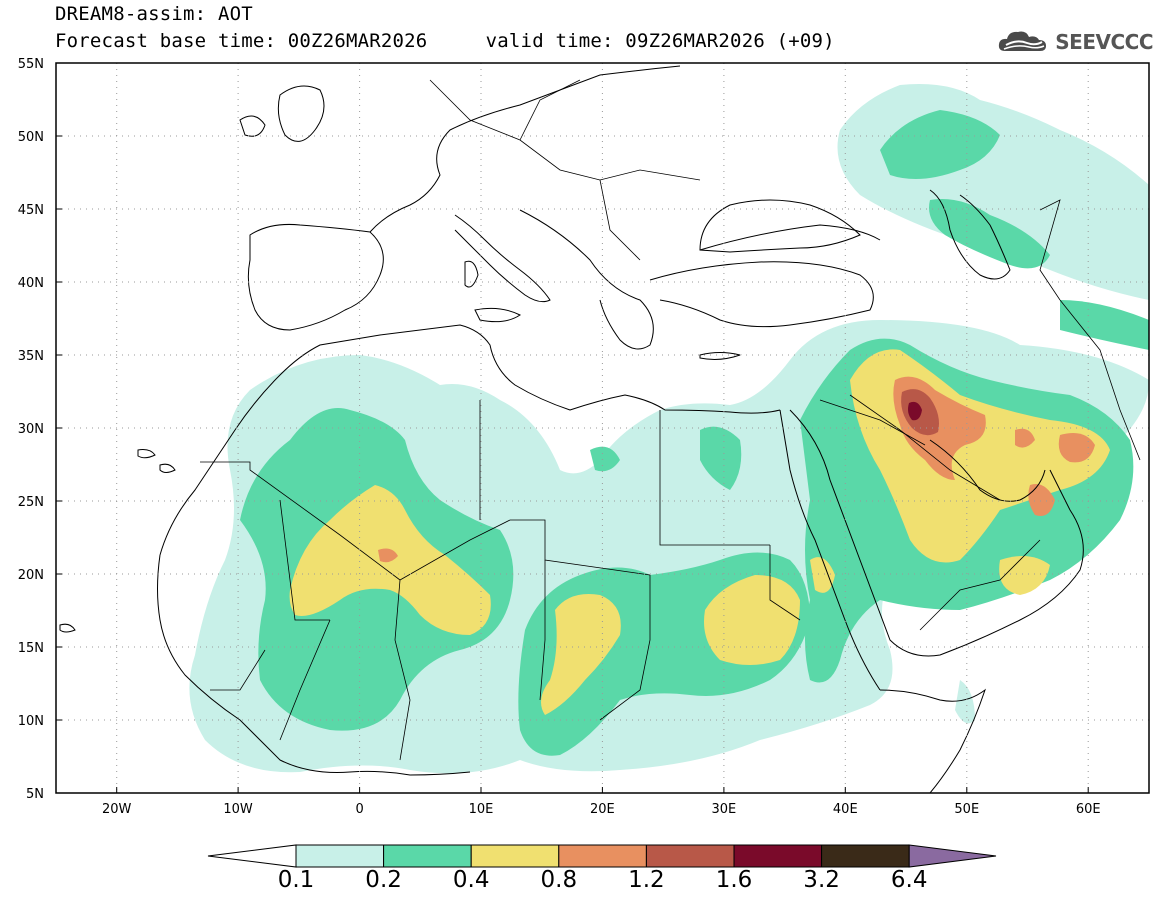  I want to click on seevccc-logo: SEEVCCC, so click(1075, 42).